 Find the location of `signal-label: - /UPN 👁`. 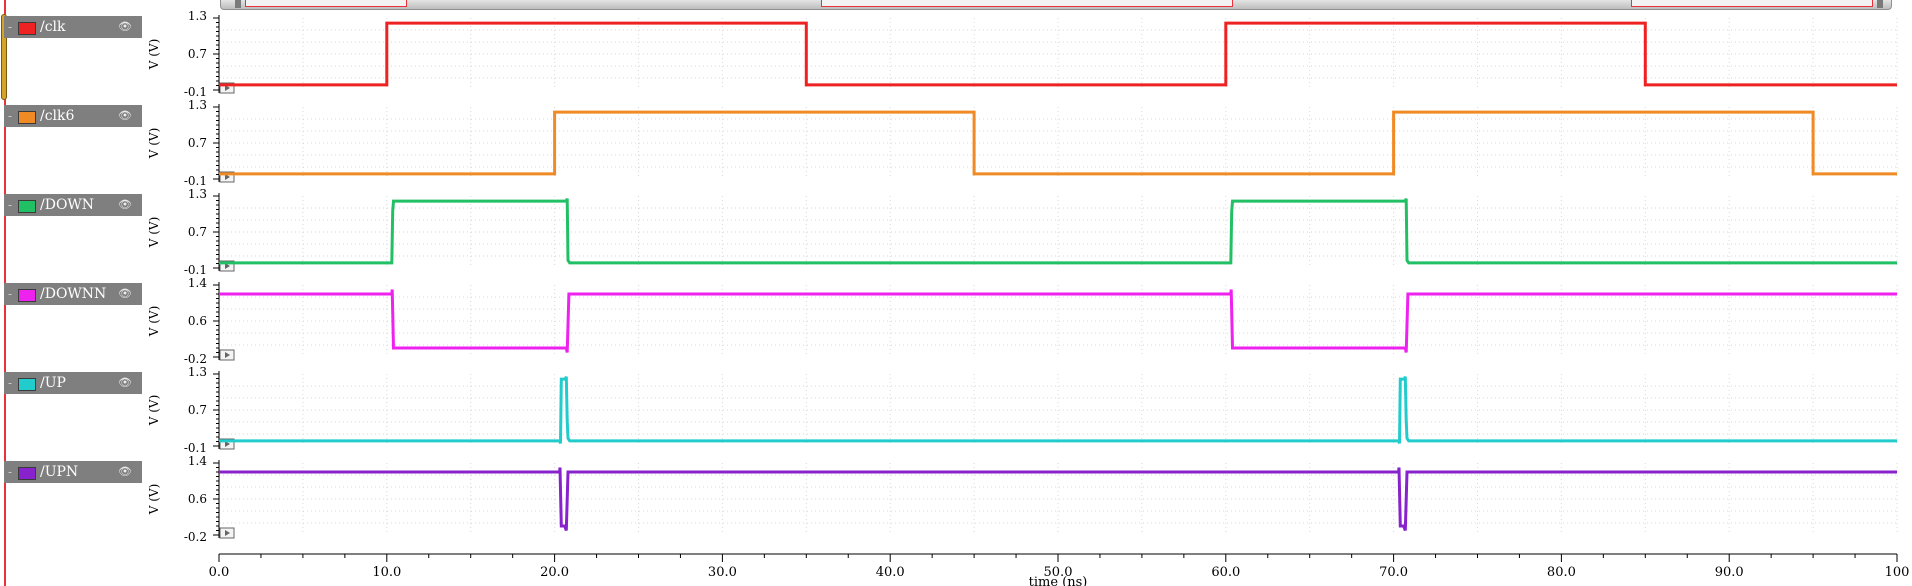

signal-label: - /UPN 👁 is located at coordinates (73, 472).